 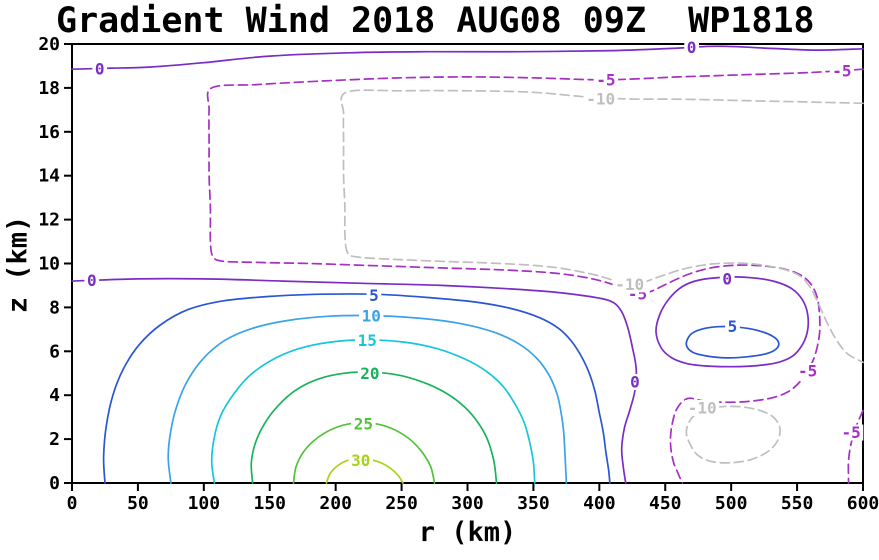 What do you see at coordinates (49, 44) in the screenshot?
I see `y-tick-label: 20` at bounding box center [49, 44].